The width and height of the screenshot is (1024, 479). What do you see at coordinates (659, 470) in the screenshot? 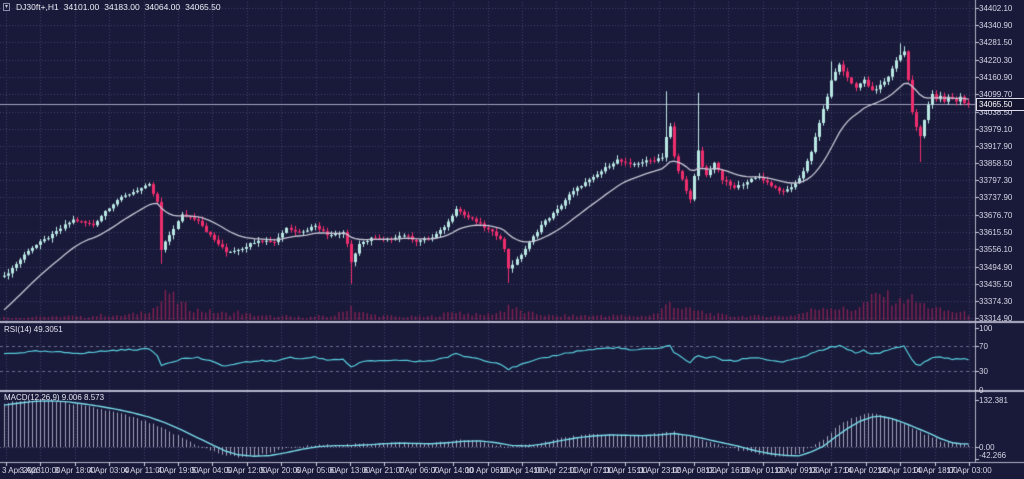
I see `time-axis-label: 11 Apr 23:00` at bounding box center [659, 470].